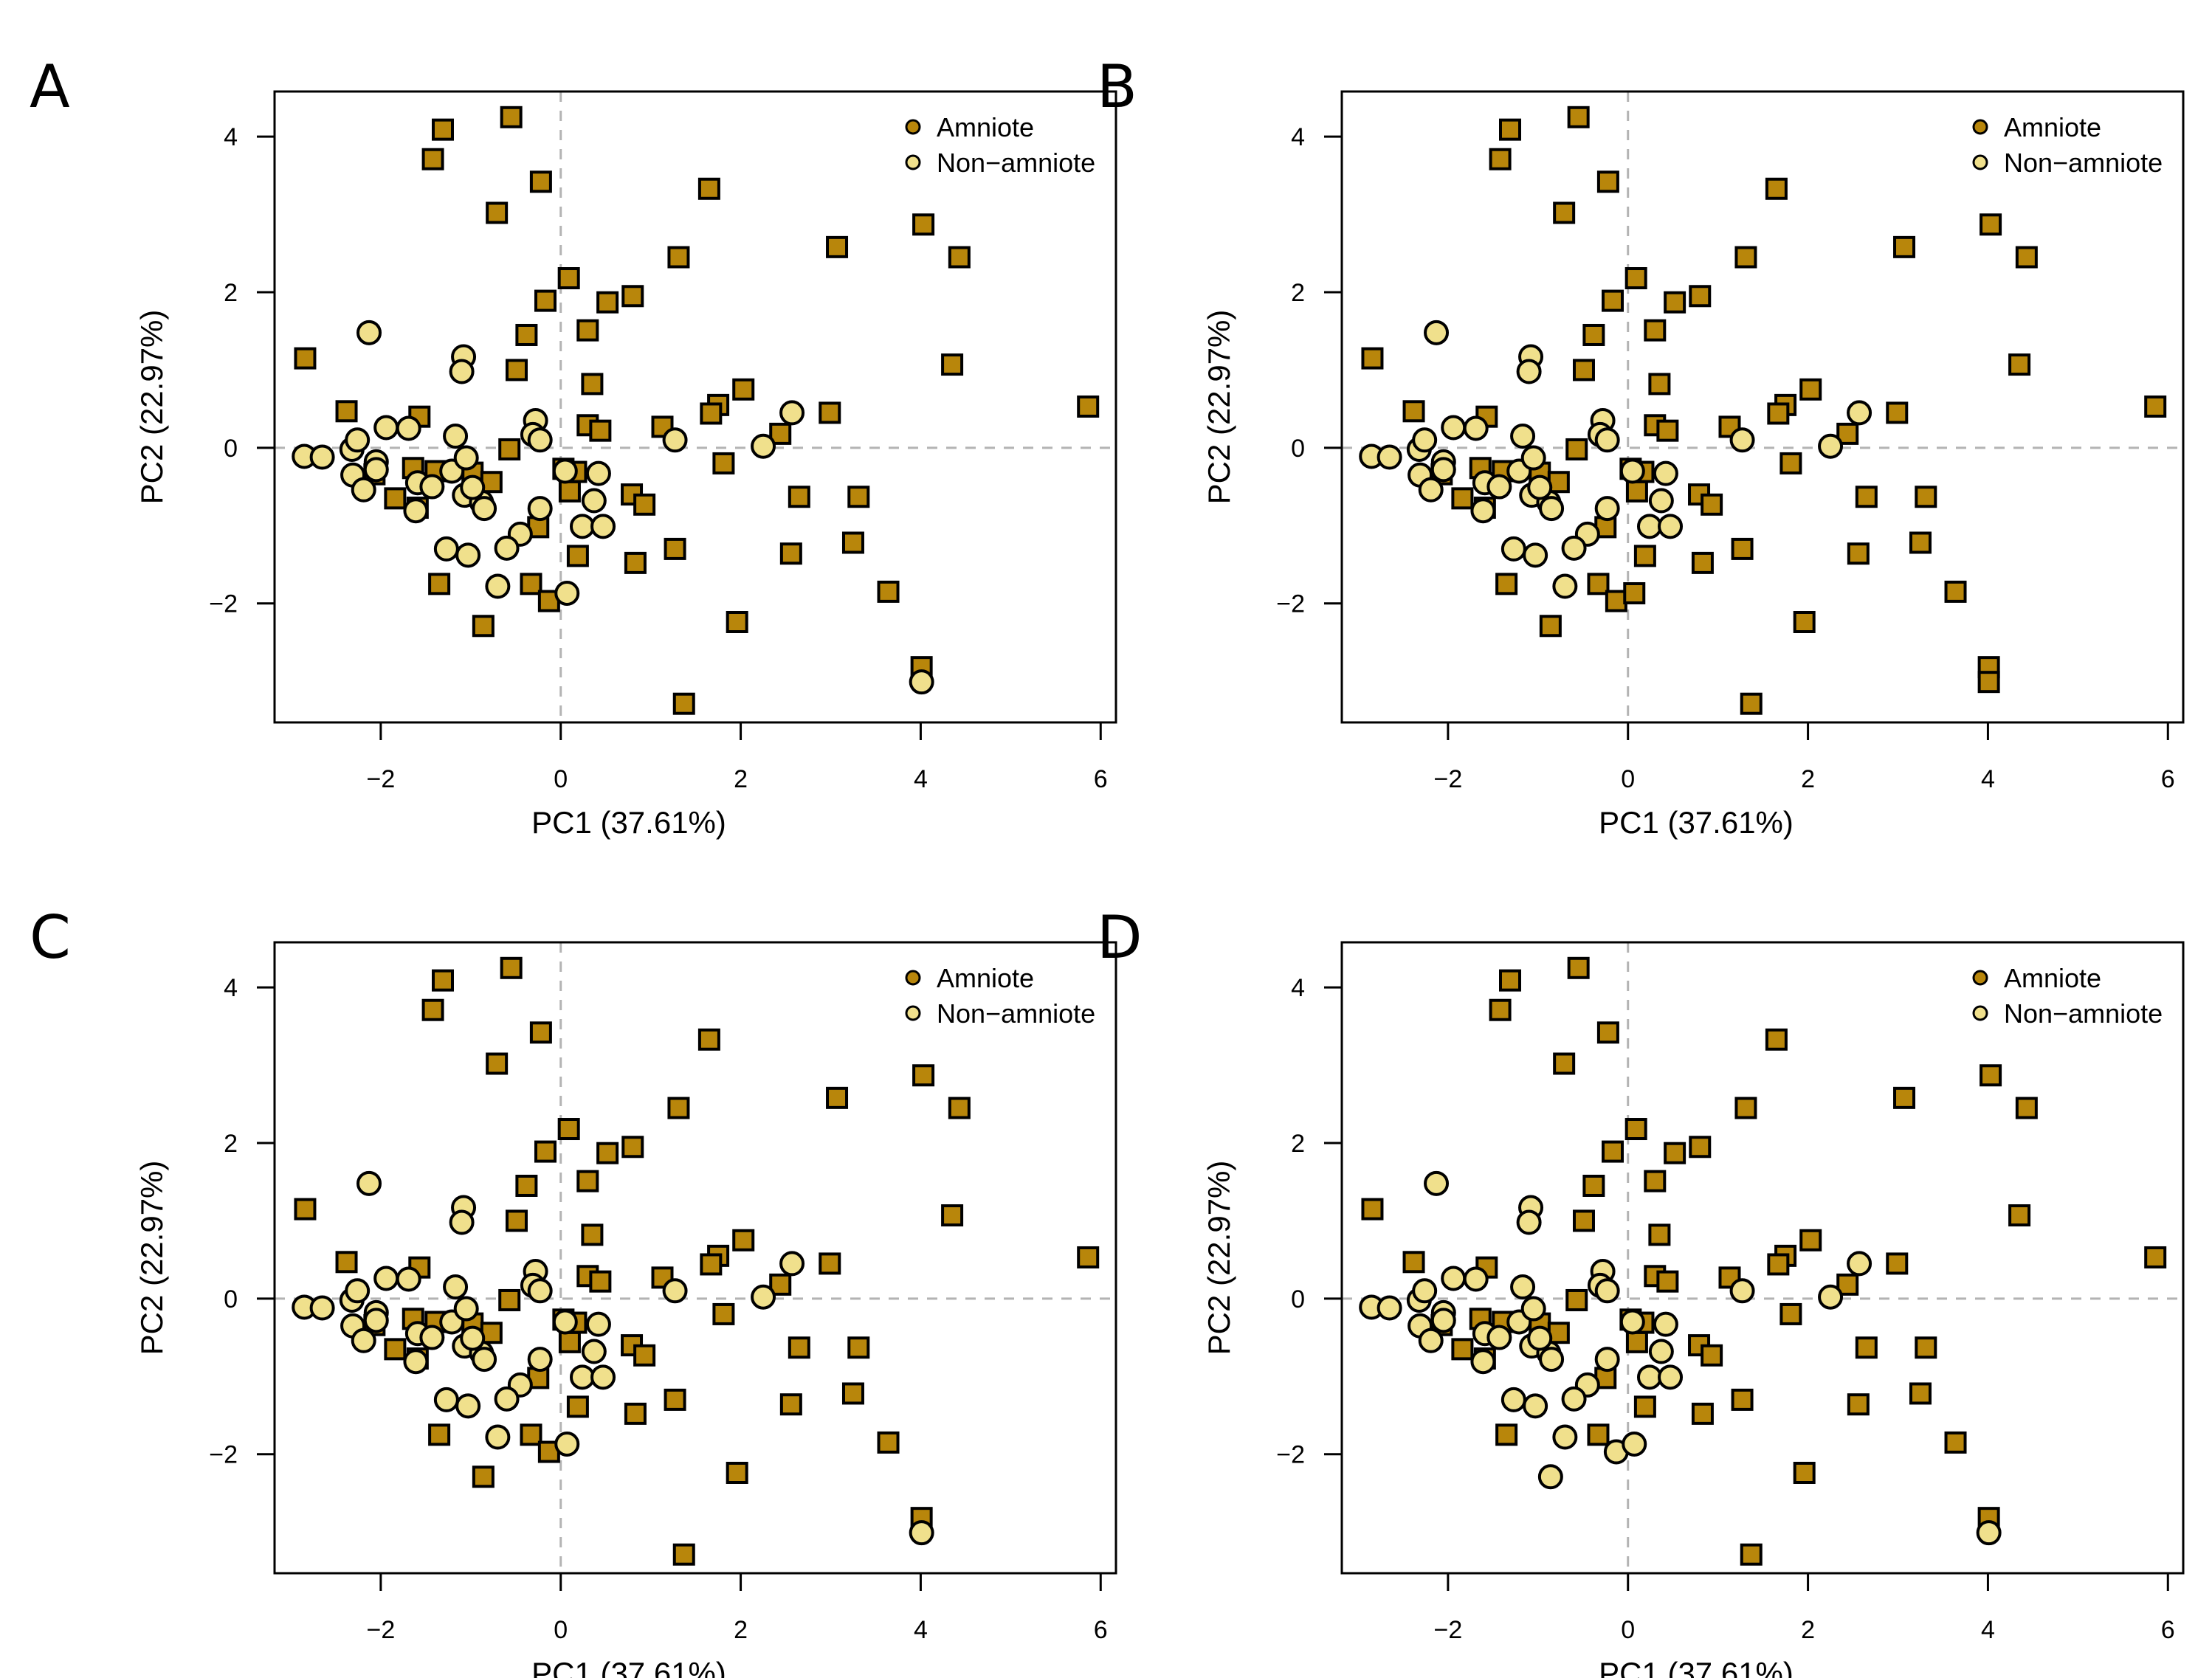  Describe the element at coordinates (50, 86) in the screenshot. I see `panel-label: A` at that location.